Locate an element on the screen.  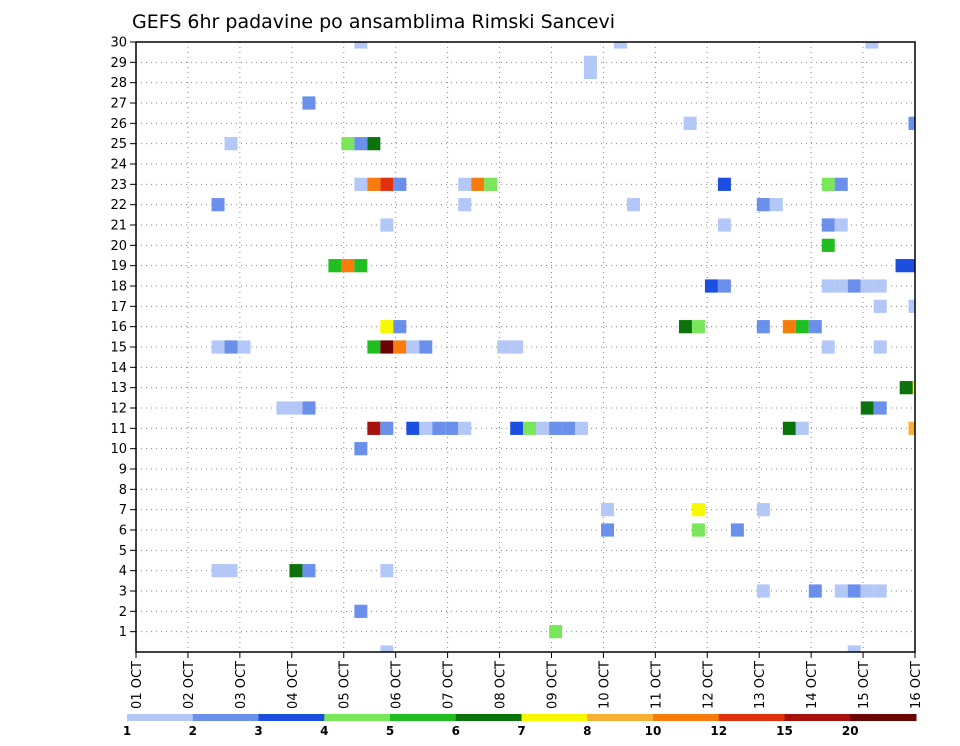
y-tick-label: 15 is located at coordinates (118, 348).